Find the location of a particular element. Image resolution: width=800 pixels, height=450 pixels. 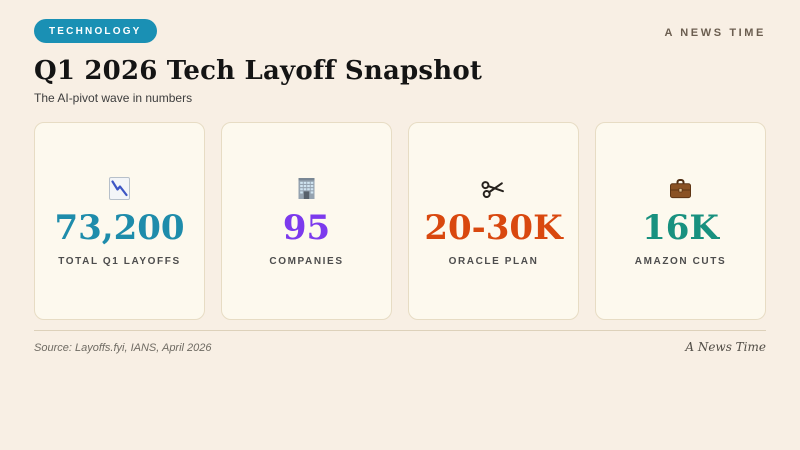

page-title: Q1 2026 Tech Layoff Snapshot is located at coordinates (258, 71).